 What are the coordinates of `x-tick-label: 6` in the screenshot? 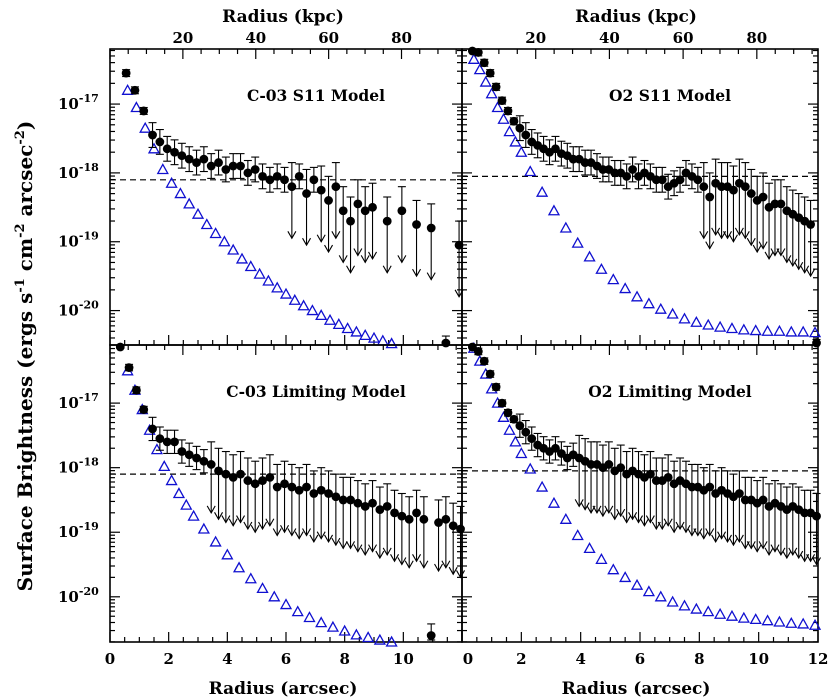 It's located at (640, 659).